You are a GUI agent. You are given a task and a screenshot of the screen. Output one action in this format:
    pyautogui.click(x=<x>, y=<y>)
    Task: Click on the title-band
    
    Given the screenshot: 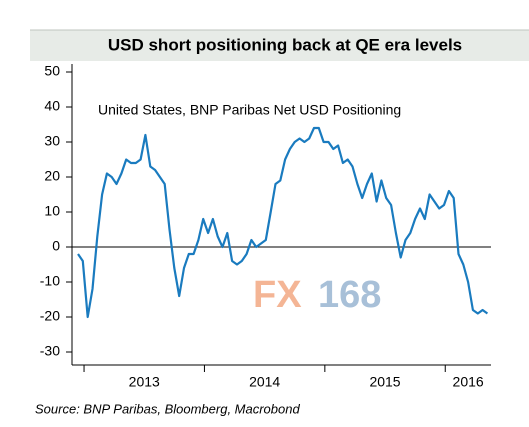 What is the action you would take?
    pyautogui.click(x=279, y=45)
    